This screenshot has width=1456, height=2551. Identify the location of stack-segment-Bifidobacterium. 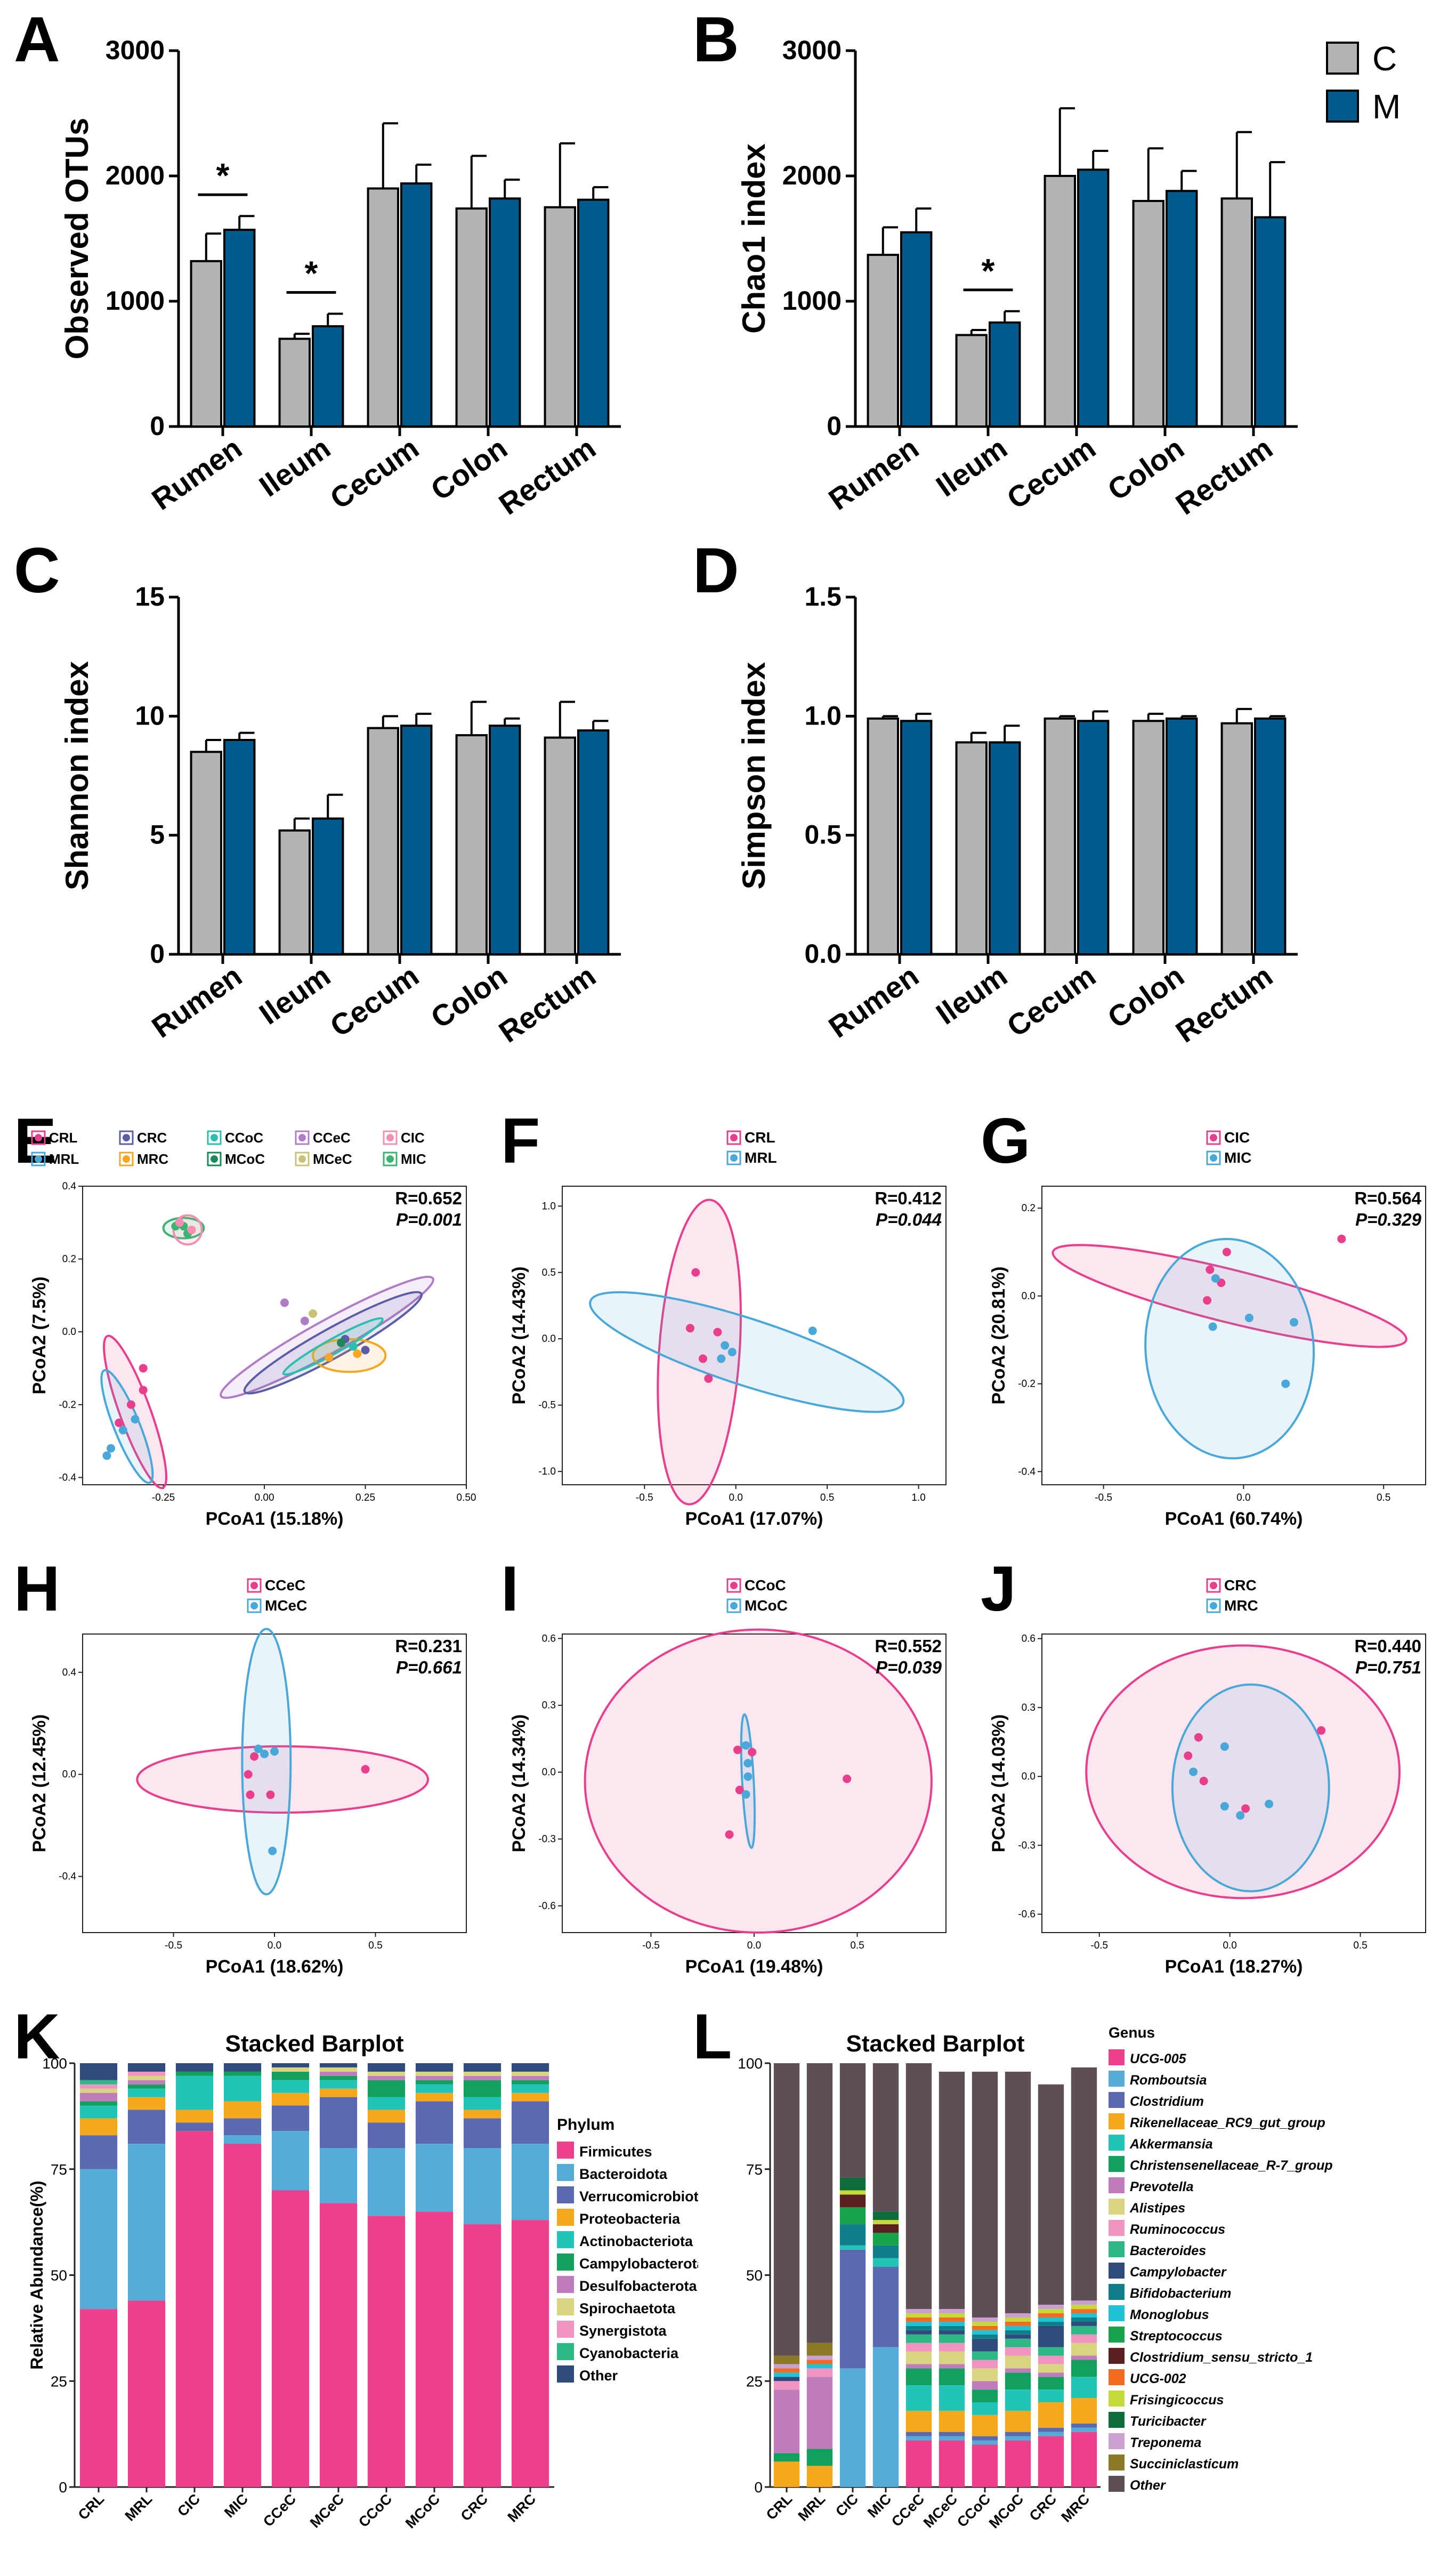
(885, 2251).